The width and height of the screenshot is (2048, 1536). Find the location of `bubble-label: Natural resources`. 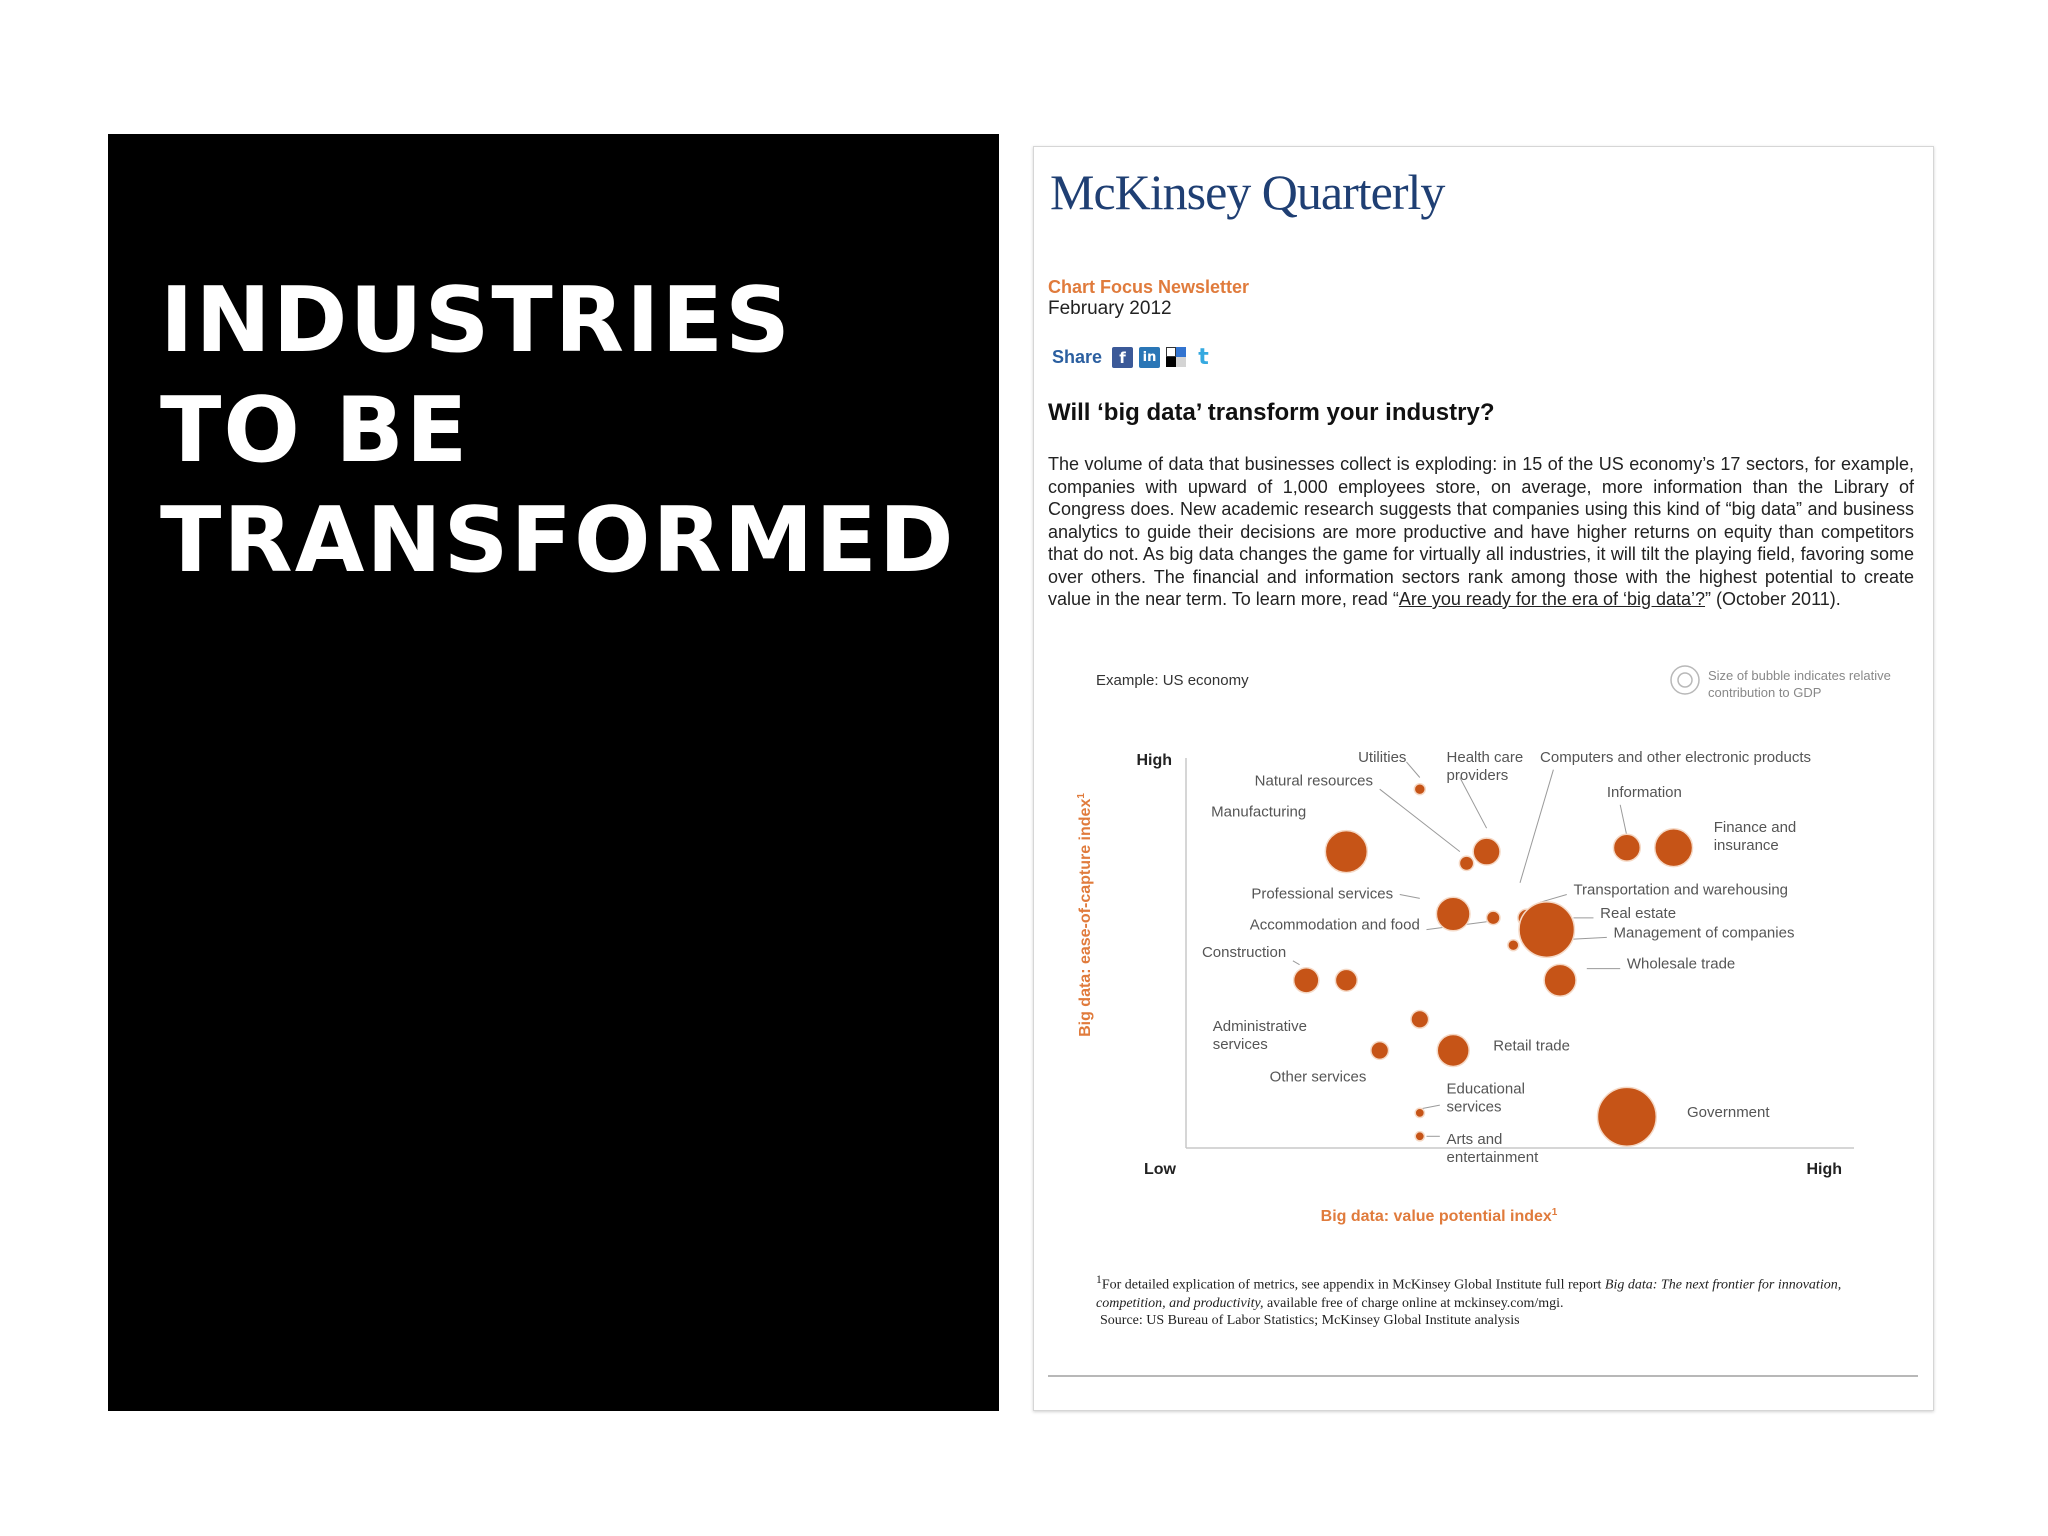

bubble-label: Natural resources is located at coordinates (1314, 780).